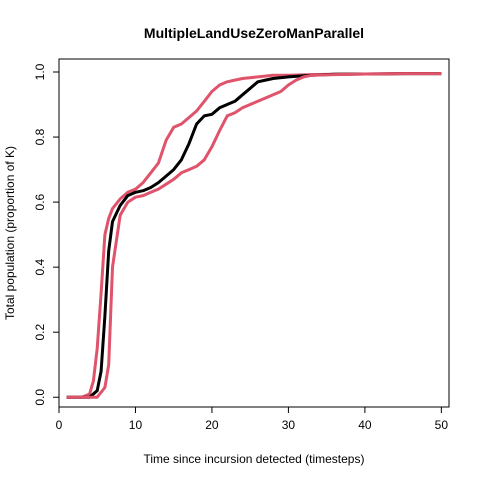  I want to click on x-tick-label: 40, so click(365, 425).